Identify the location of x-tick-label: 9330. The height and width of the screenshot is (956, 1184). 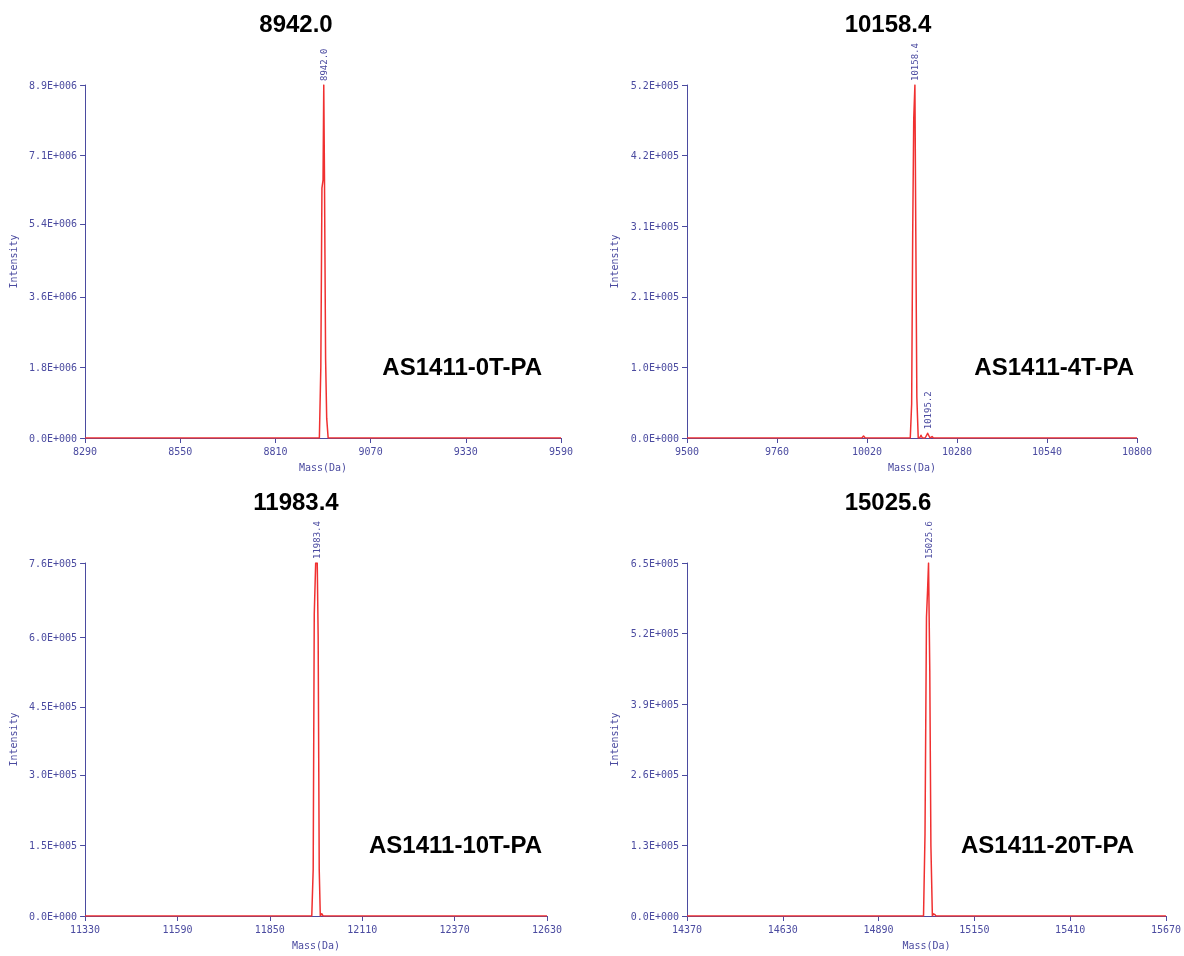
(465, 451).